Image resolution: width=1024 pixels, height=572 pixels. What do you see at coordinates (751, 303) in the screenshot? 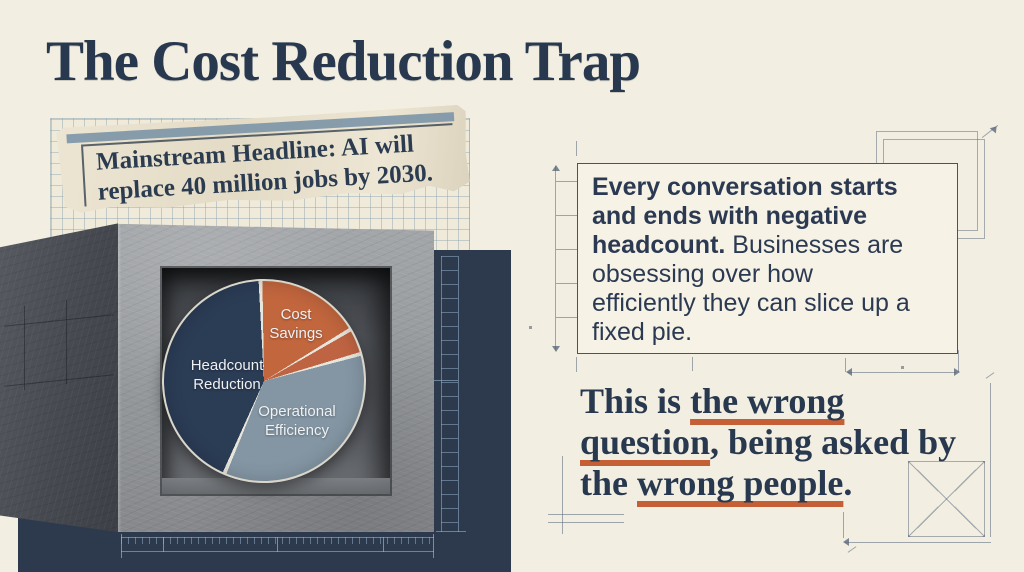
I see `callout-line: efficiently they can slice up a` at bounding box center [751, 303].